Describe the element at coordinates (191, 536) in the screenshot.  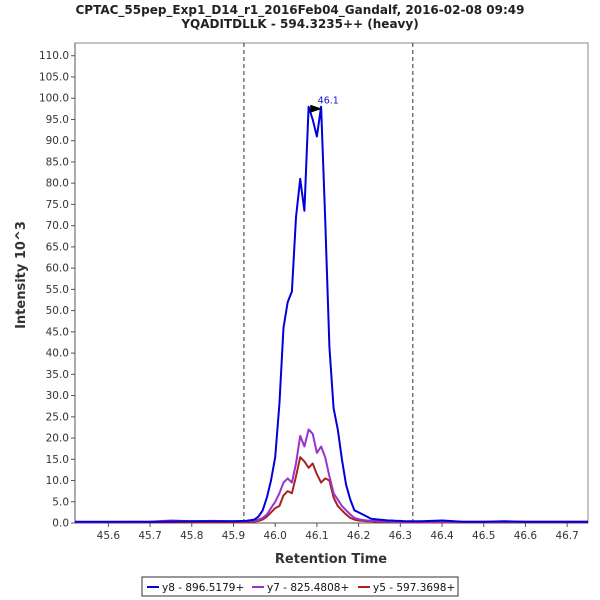
I see `x-tick-label: 45.8` at that location.